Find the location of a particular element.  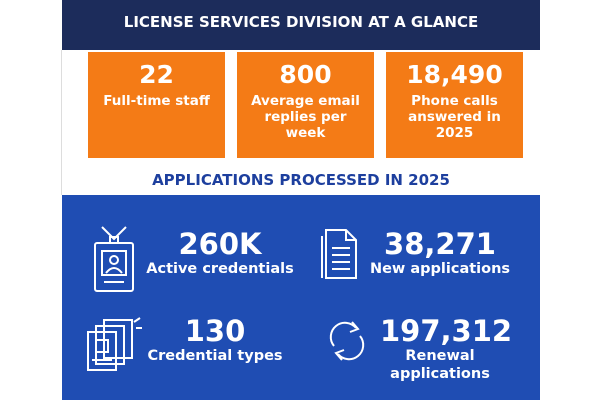

header-band is located at coordinates (301, 25).